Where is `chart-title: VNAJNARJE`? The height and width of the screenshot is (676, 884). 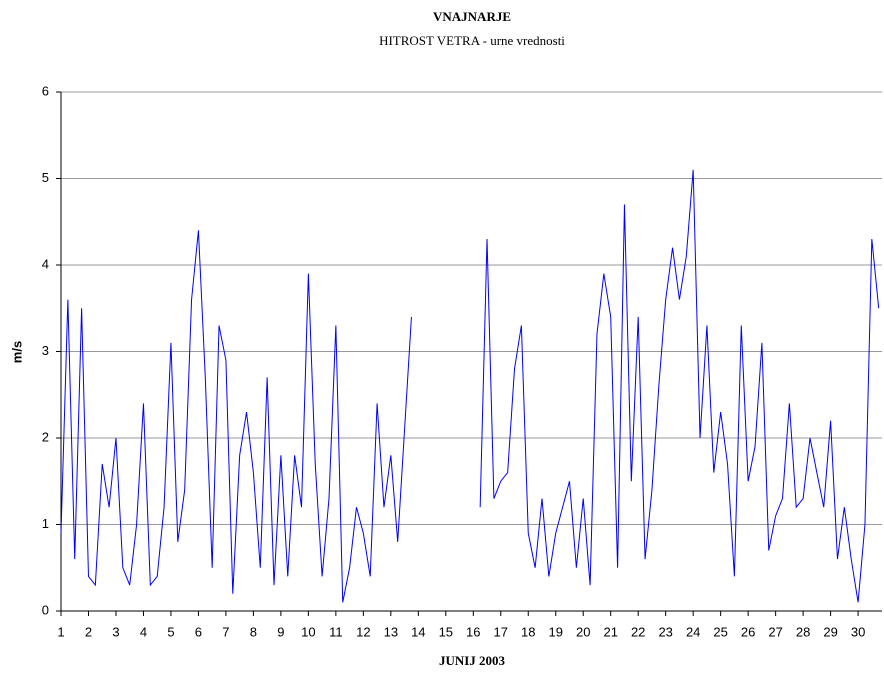 chart-title: VNAJNARJE is located at coordinates (472, 16).